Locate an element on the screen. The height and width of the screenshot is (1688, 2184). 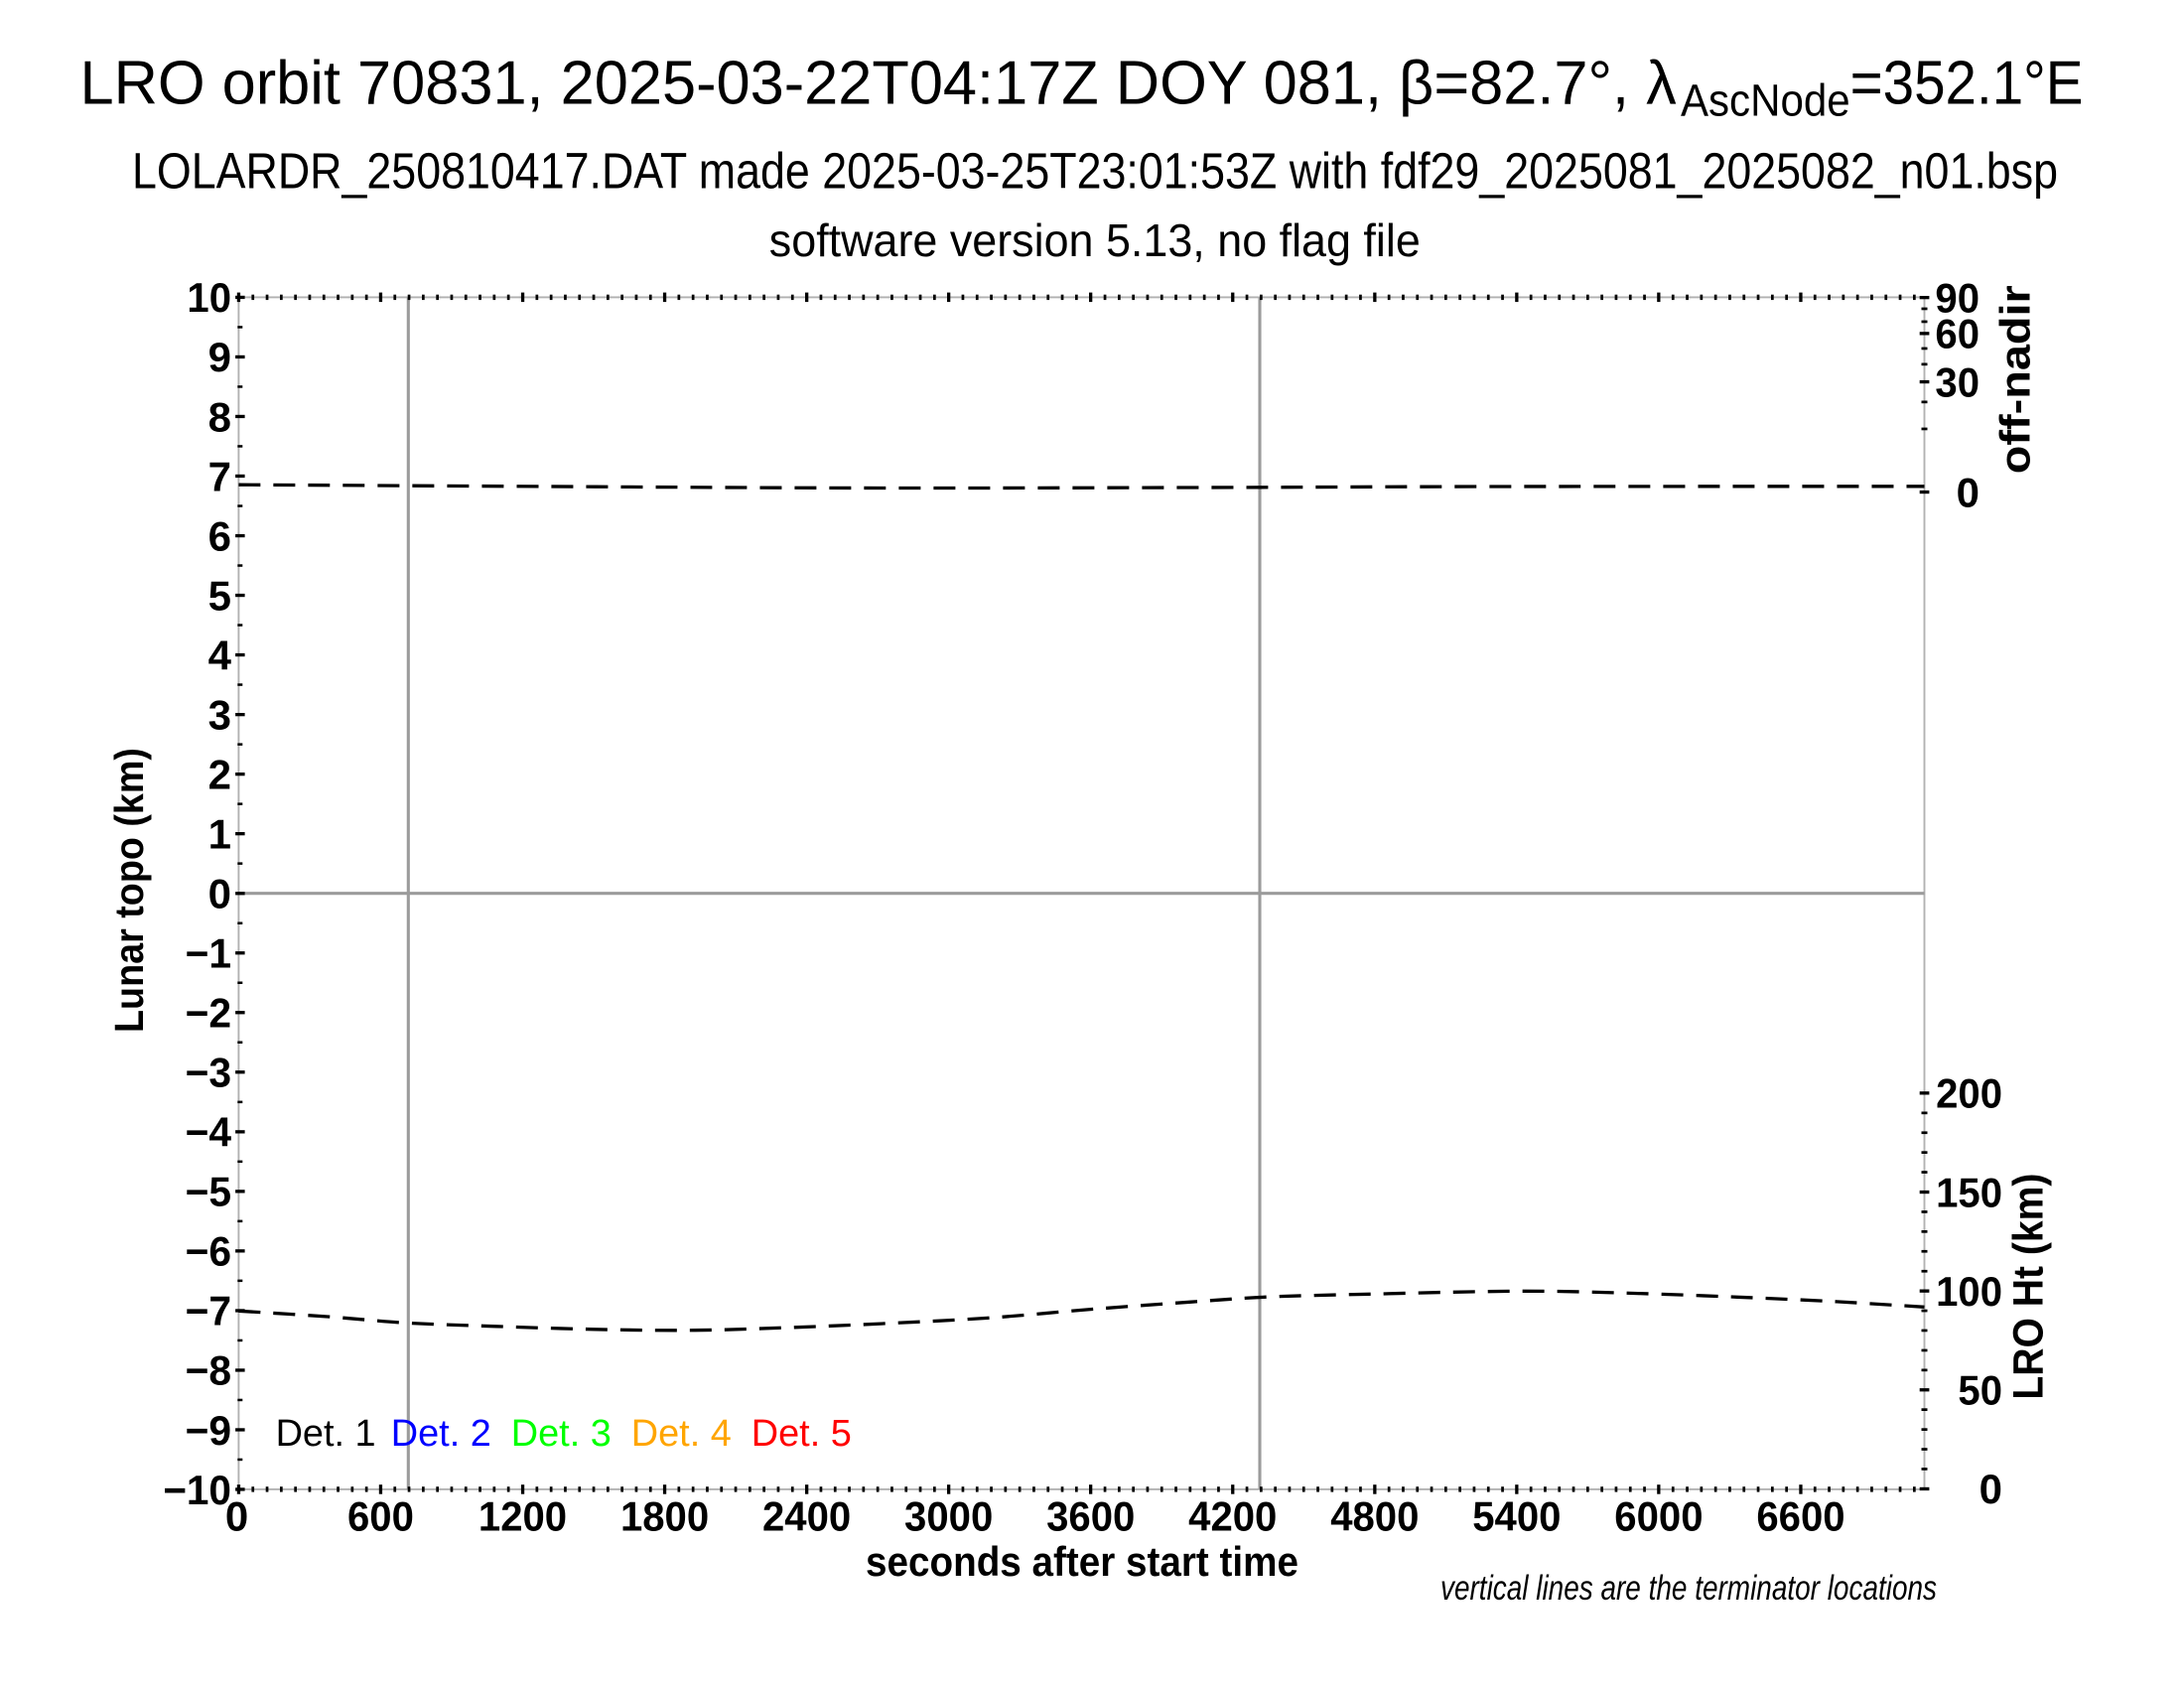
svg-text: 8 is located at coordinates (219, 416).